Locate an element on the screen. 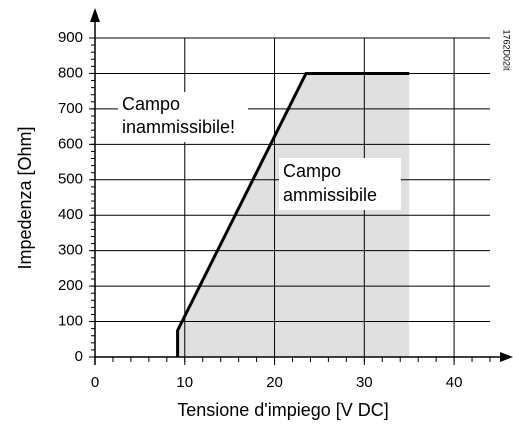 The height and width of the screenshot is (425, 513). x-tick-label: 30 is located at coordinates (364, 382).